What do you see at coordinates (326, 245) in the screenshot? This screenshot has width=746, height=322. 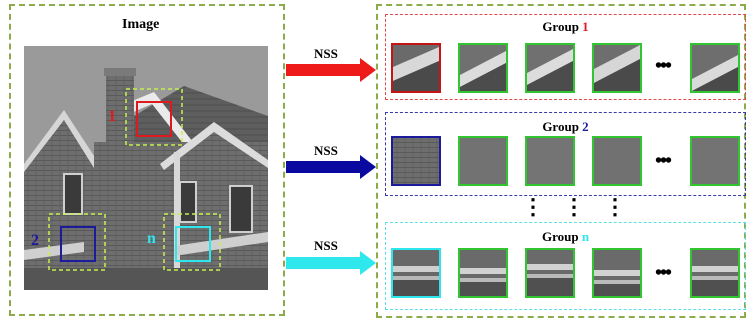 I see `nss-label-3: NSS` at bounding box center [326, 245].